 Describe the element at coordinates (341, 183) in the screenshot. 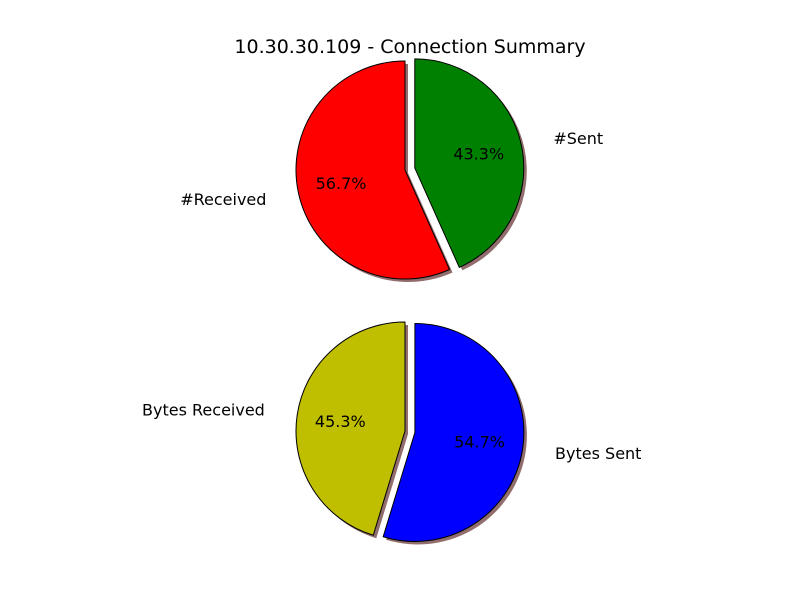

I see `slice-percent-received: 56.7%` at that location.